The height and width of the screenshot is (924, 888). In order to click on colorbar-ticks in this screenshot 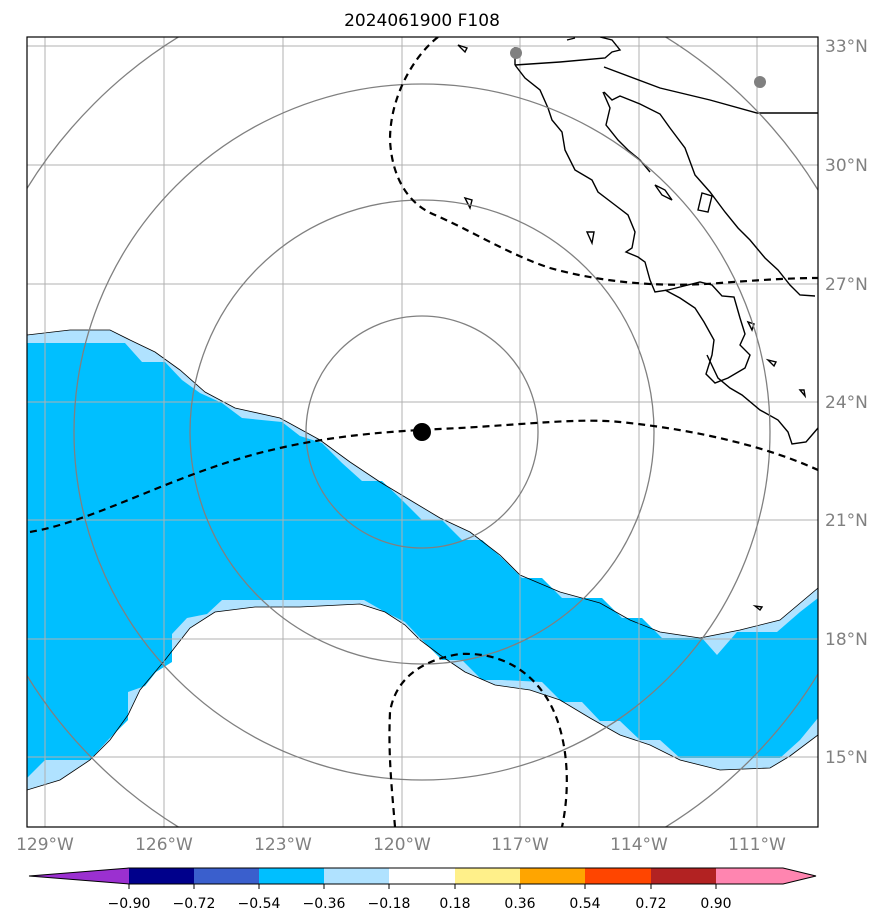, I will do `click(422, 886)`.